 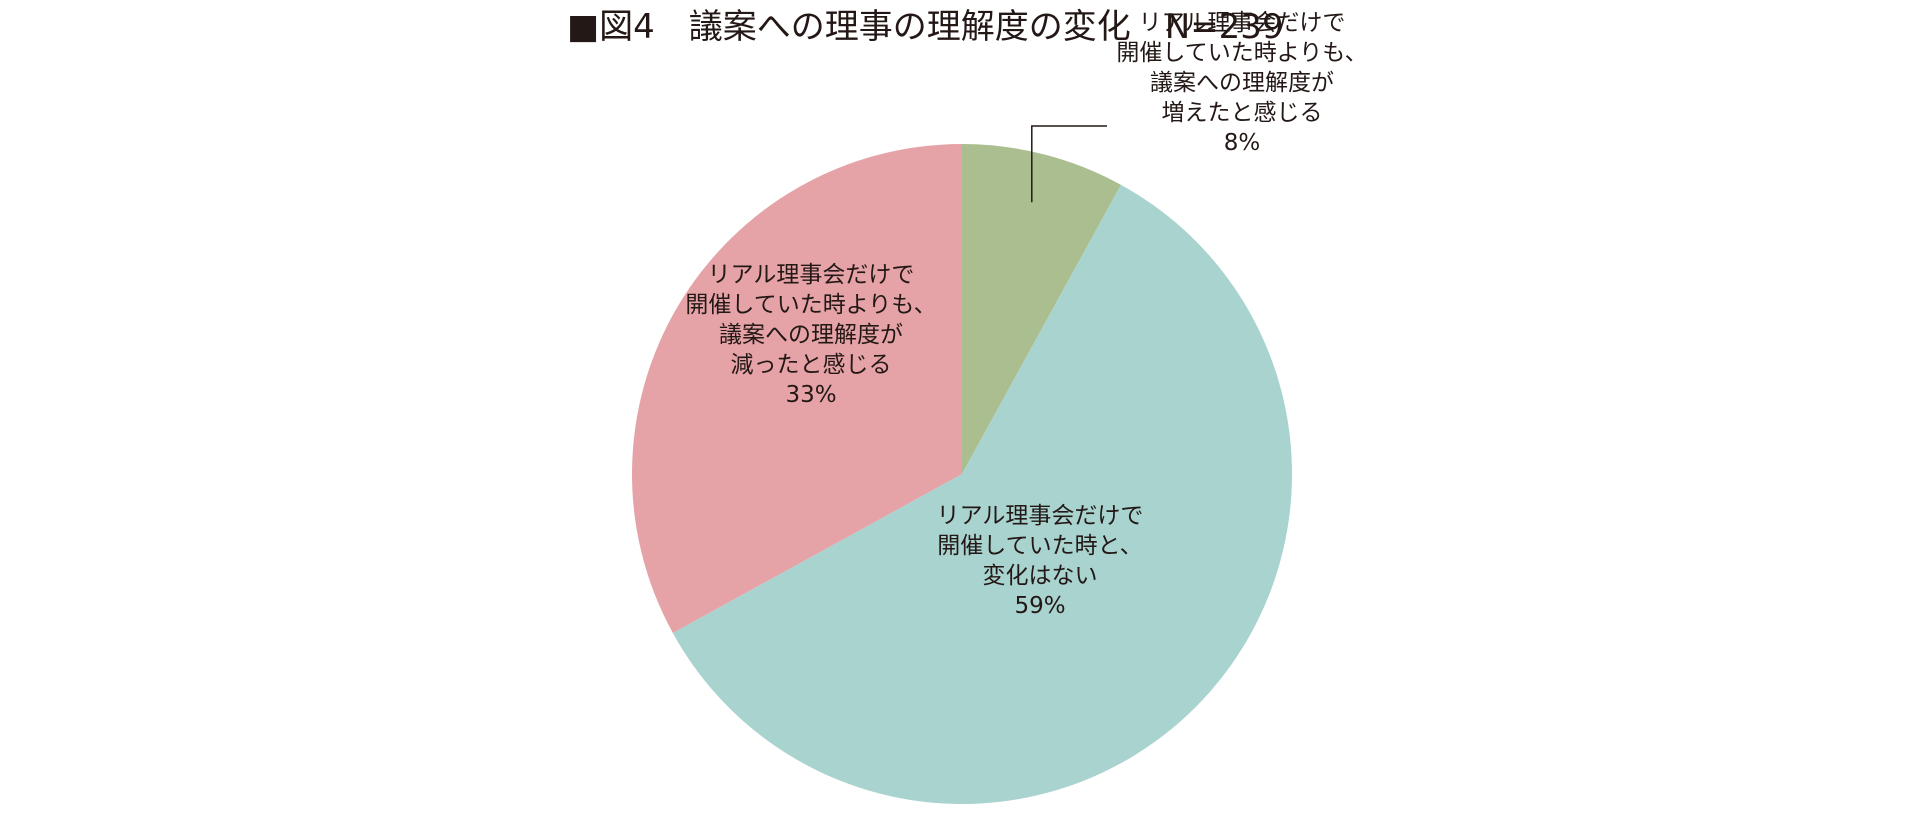 What do you see at coordinates (1040, 576) in the screenshot?
I see `slice-label-line: 変化はない` at bounding box center [1040, 576].